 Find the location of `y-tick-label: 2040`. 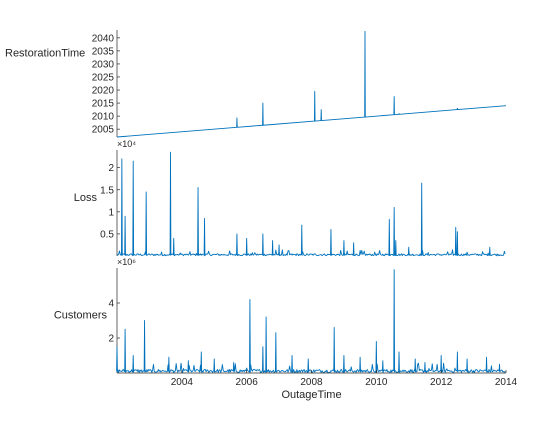

y-tick-label: 2040 is located at coordinates (103, 38).